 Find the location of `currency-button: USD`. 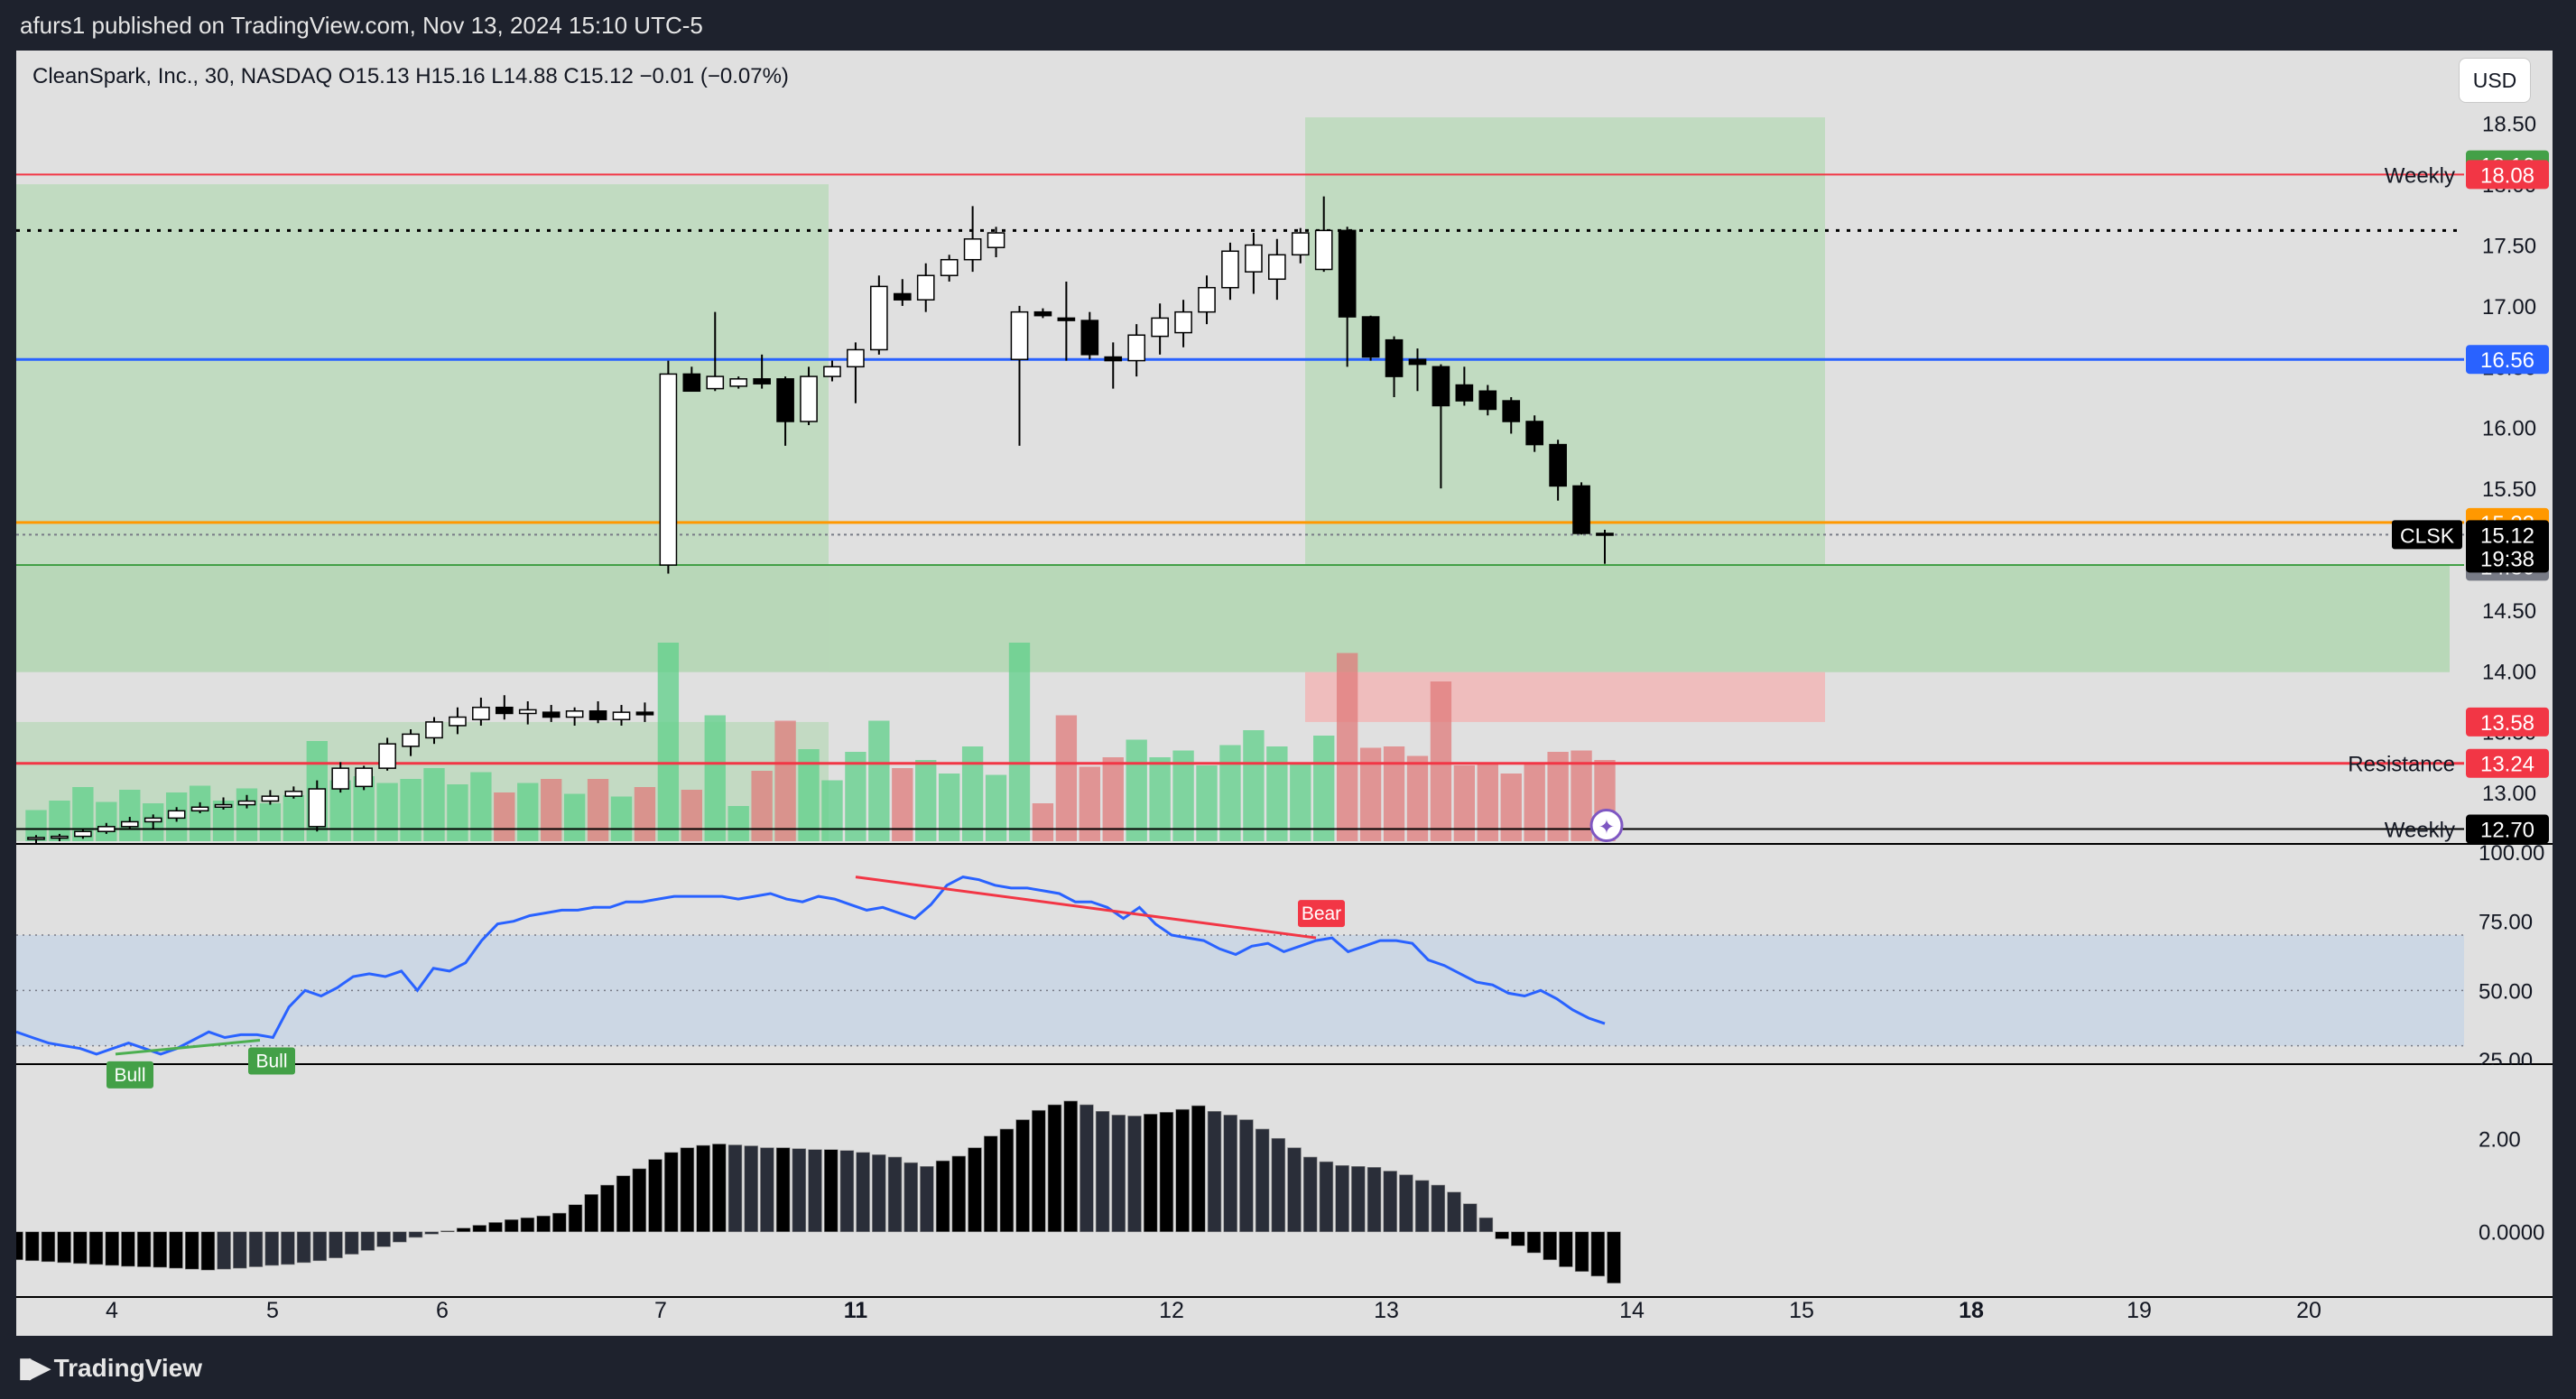

currency-button: USD is located at coordinates (2495, 81).